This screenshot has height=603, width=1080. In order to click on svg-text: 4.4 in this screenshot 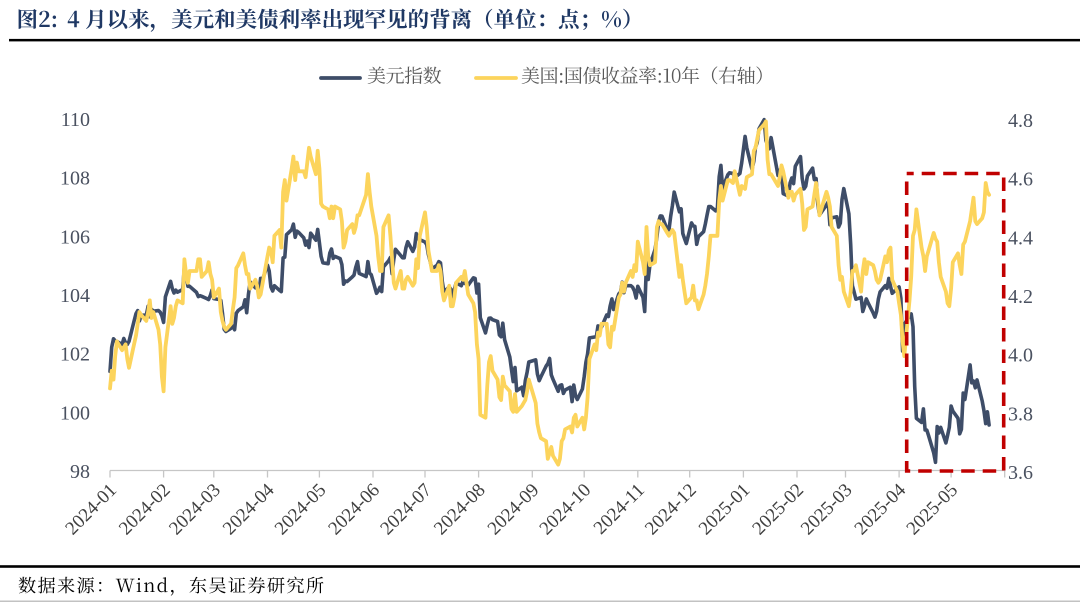, I will do `click(1020, 238)`.